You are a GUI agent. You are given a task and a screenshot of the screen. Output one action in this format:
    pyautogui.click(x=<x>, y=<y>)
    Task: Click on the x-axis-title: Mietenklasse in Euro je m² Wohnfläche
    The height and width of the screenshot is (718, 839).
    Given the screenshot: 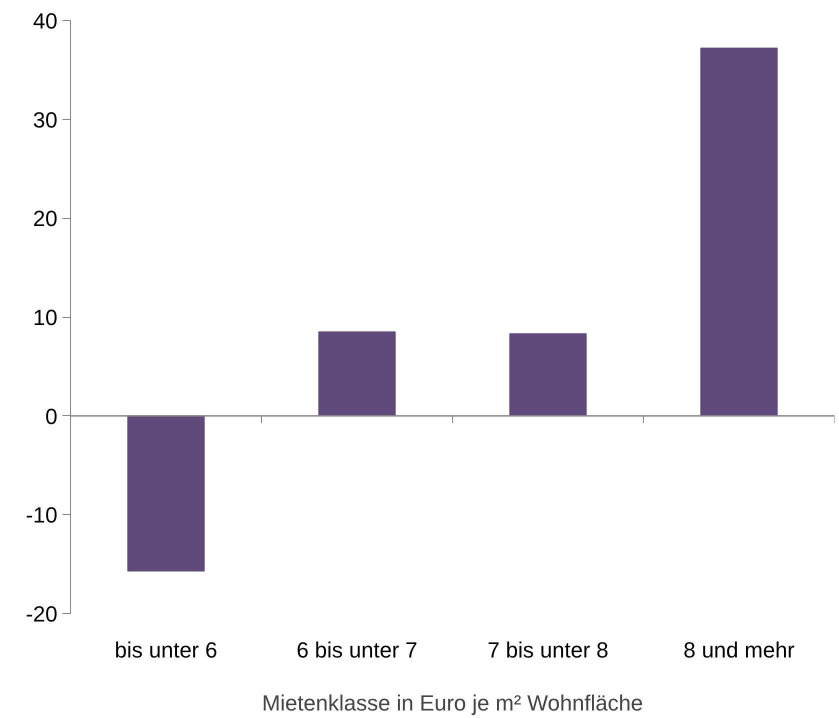 What is the action you would take?
    pyautogui.click(x=453, y=703)
    